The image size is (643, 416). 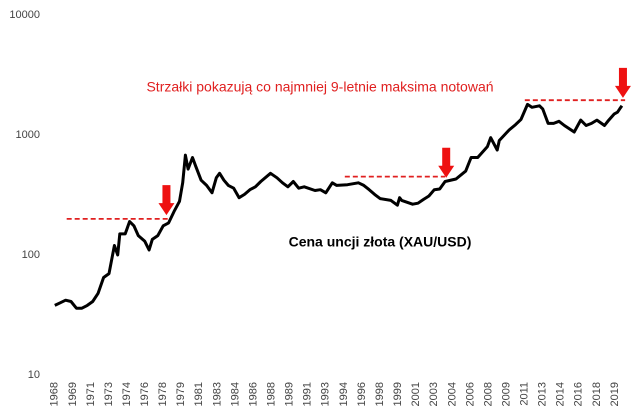 I want to click on x-tick-label: 2018, so click(x=597, y=394).